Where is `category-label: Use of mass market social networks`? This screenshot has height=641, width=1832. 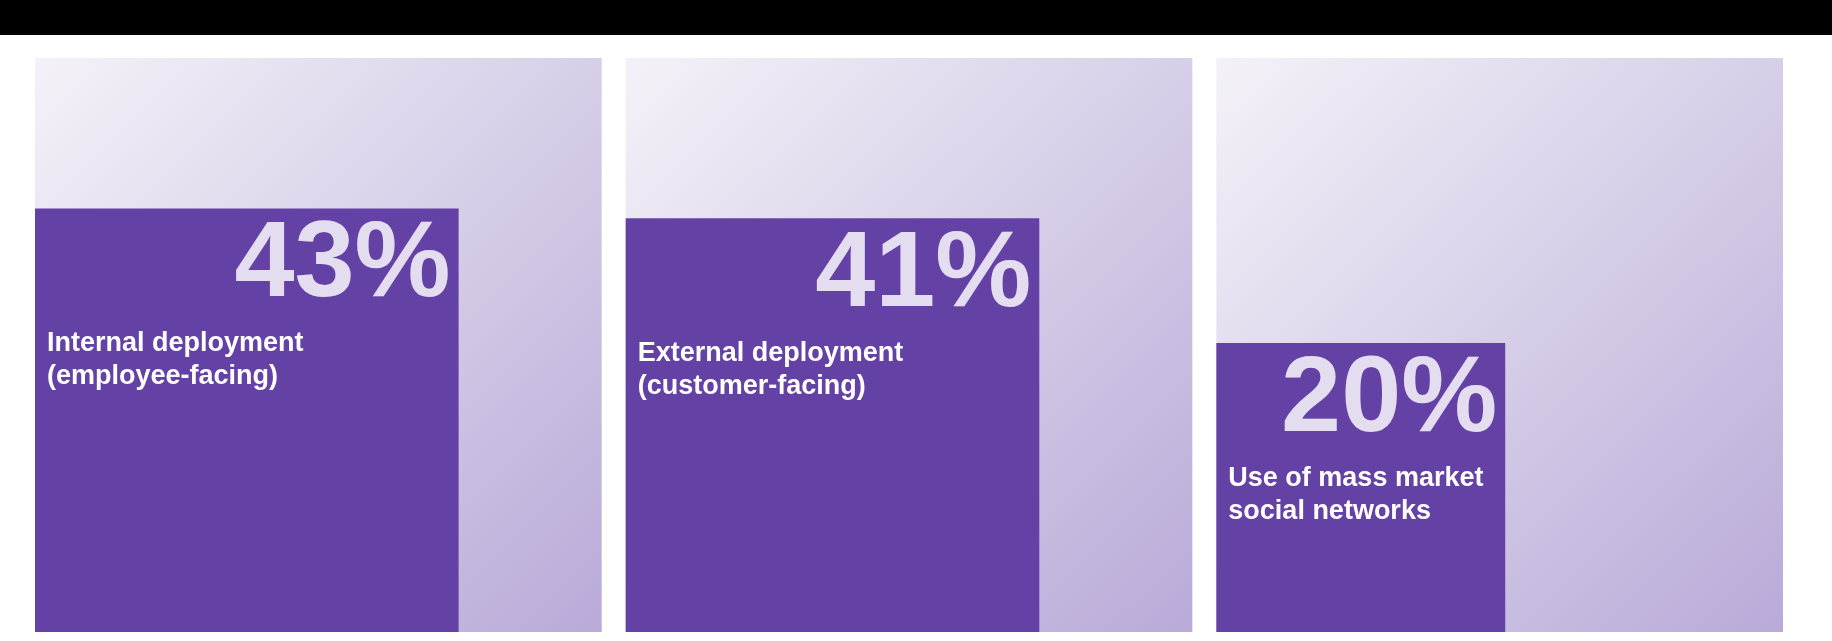
category-label: Use of mass market social networks is located at coordinates (1356, 494).